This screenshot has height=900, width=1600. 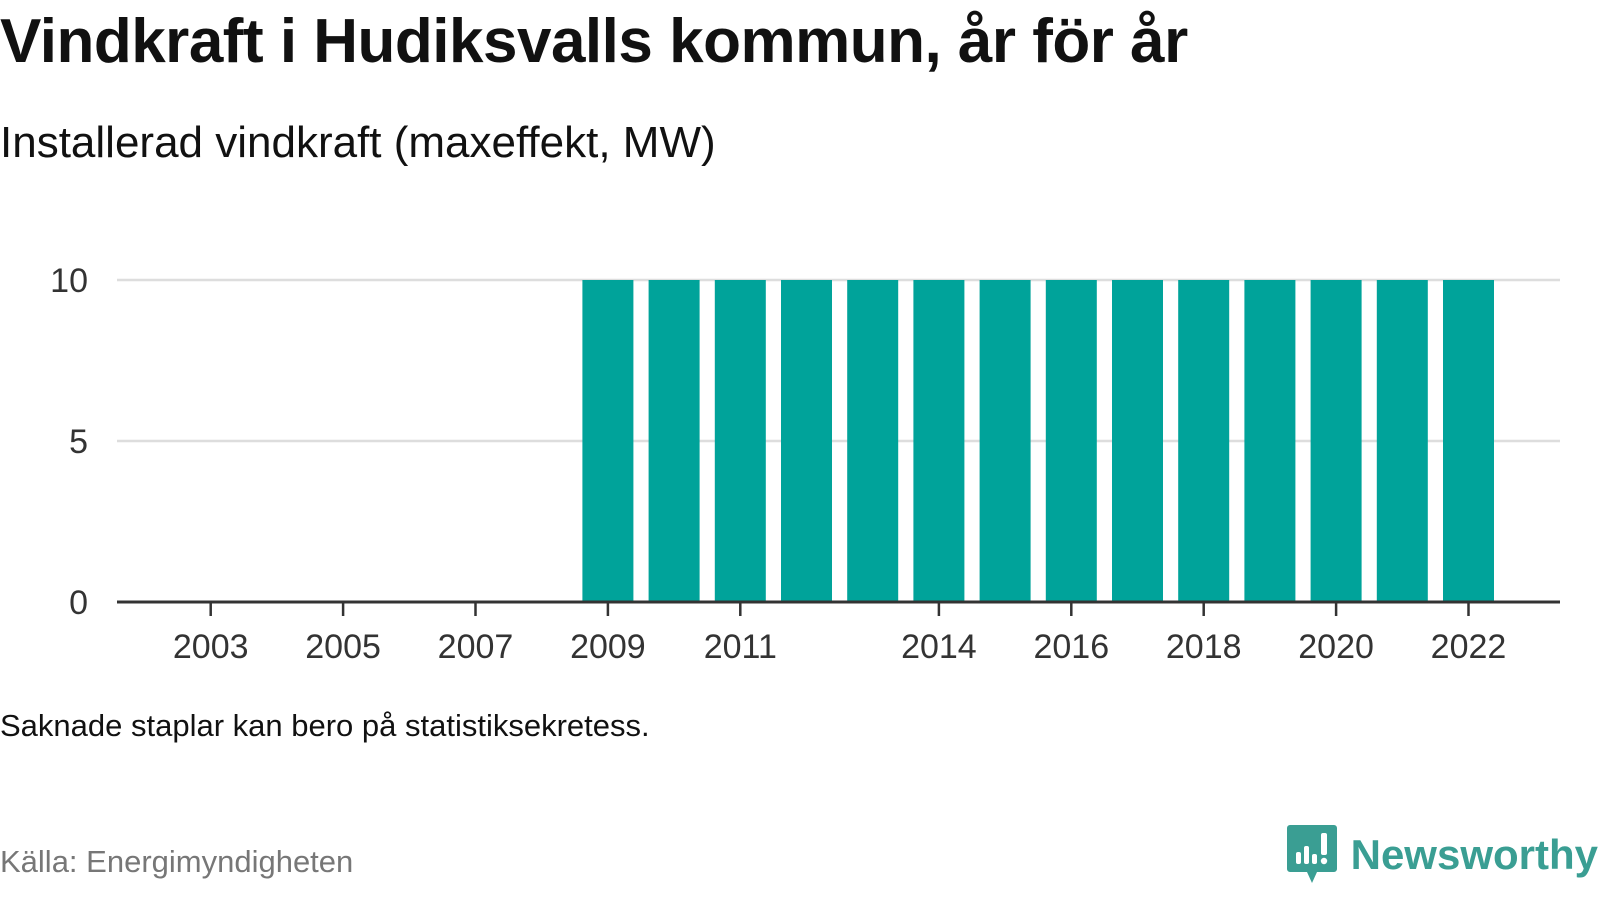 What do you see at coordinates (1137, 441) in the screenshot?
I see `bar-2017` at bounding box center [1137, 441].